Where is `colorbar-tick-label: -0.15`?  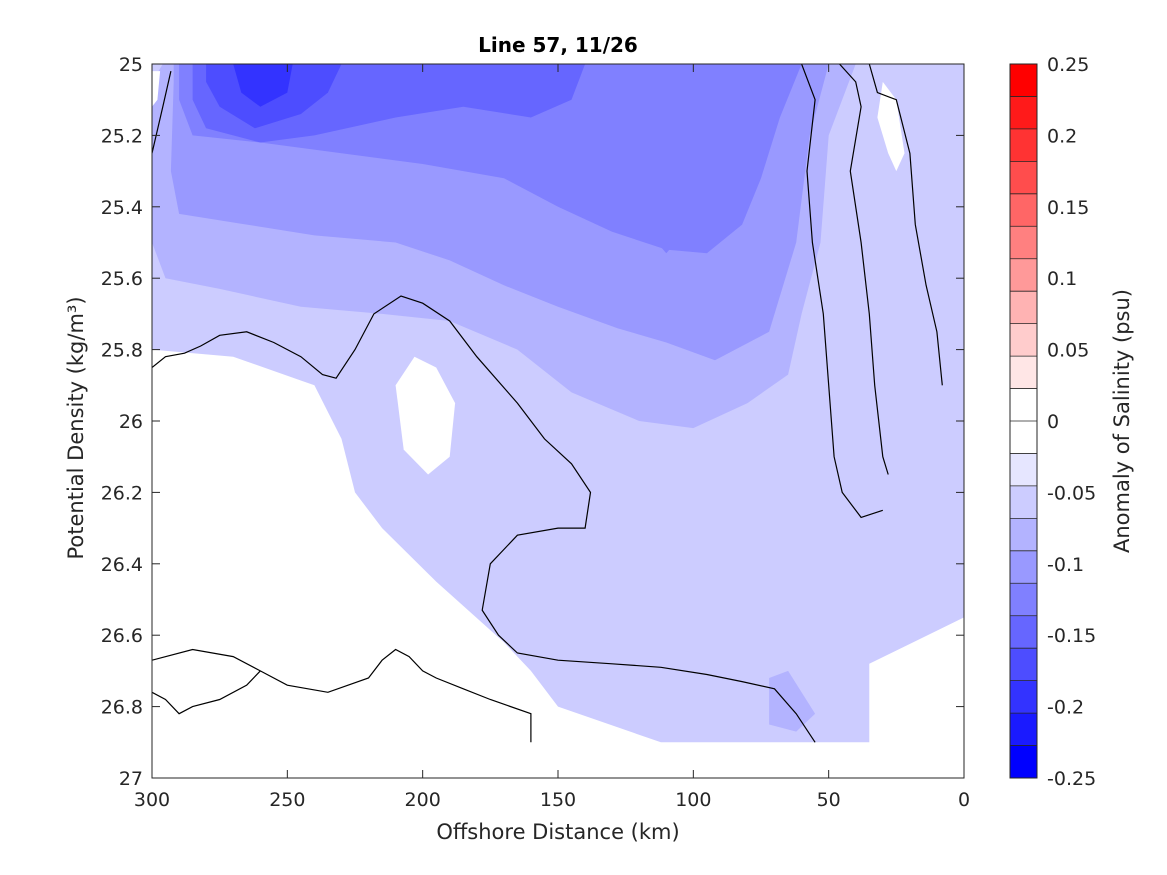 colorbar-tick-label: -0.15 is located at coordinates (1071, 636).